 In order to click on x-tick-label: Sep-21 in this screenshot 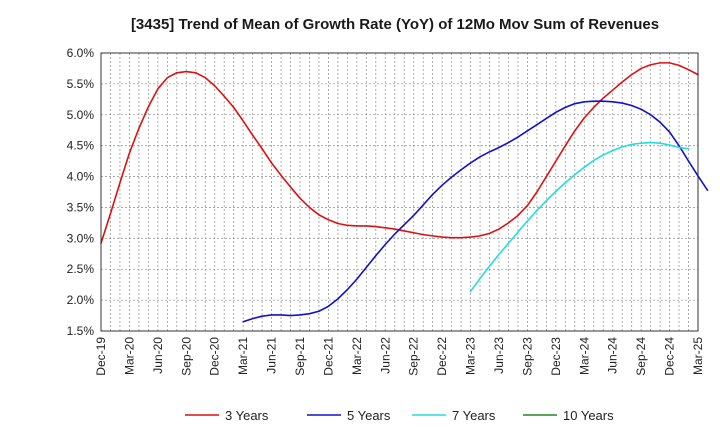, I will do `click(300, 356)`.